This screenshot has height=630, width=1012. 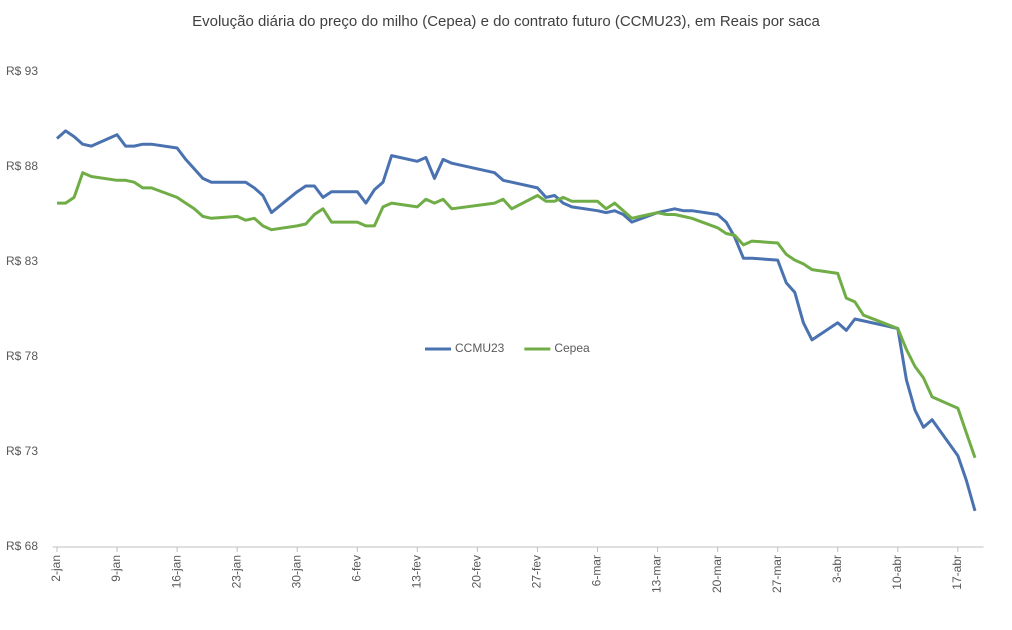 What do you see at coordinates (116, 568) in the screenshot?
I see `x-tick-label: 9-jan` at bounding box center [116, 568].